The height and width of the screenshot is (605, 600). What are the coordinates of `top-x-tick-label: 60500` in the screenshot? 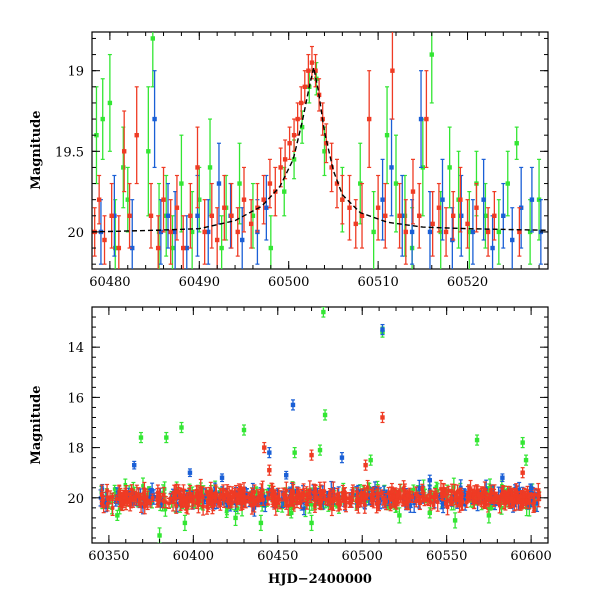 It's located at (288, 282).